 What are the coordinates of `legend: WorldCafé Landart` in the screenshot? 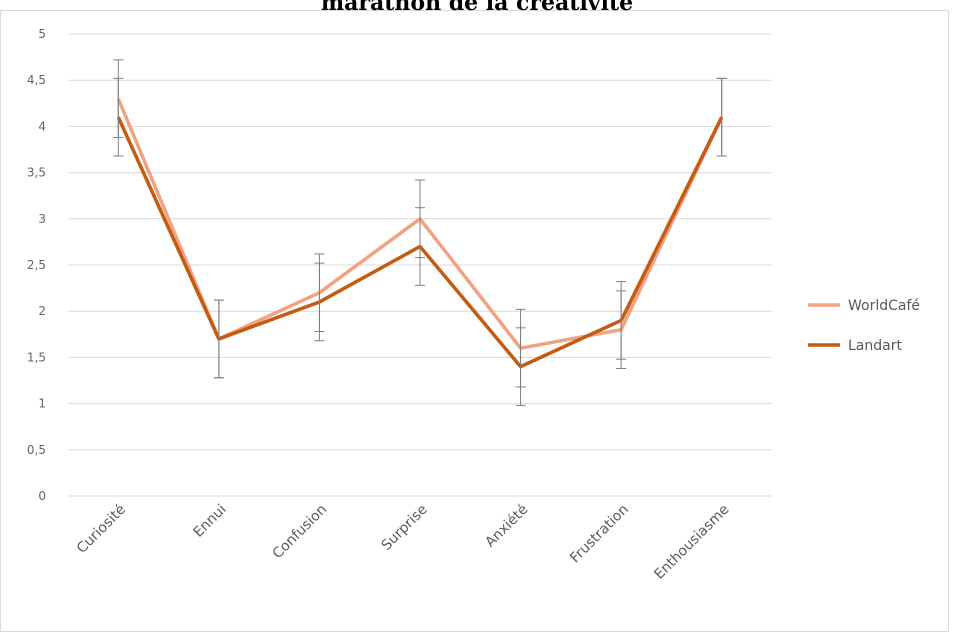 It's located at (864, 326).